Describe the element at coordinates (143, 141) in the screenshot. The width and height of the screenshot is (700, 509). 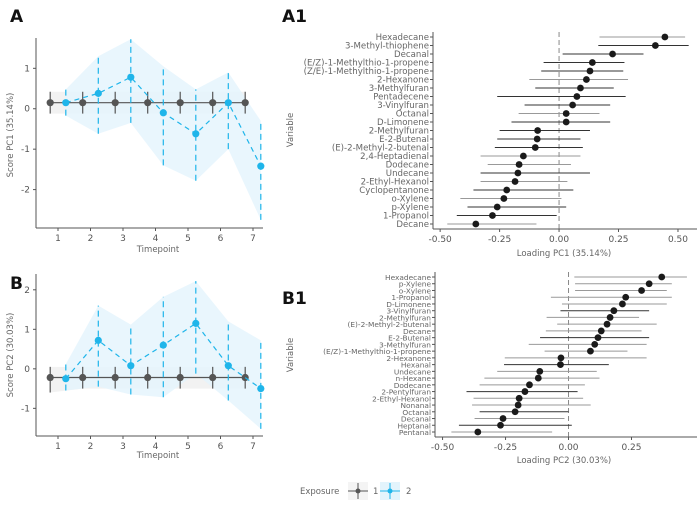
I see `panel-a: 1 2 3 4 5 6 7 1 0 -1 -2` at that location.